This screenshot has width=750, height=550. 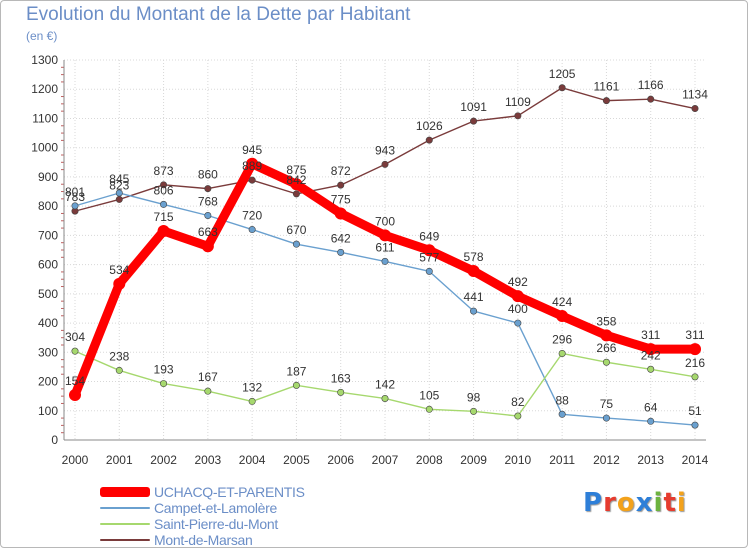 What do you see at coordinates (75, 460) in the screenshot?
I see `x-tick-label: 2000` at bounding box center [75, 460].